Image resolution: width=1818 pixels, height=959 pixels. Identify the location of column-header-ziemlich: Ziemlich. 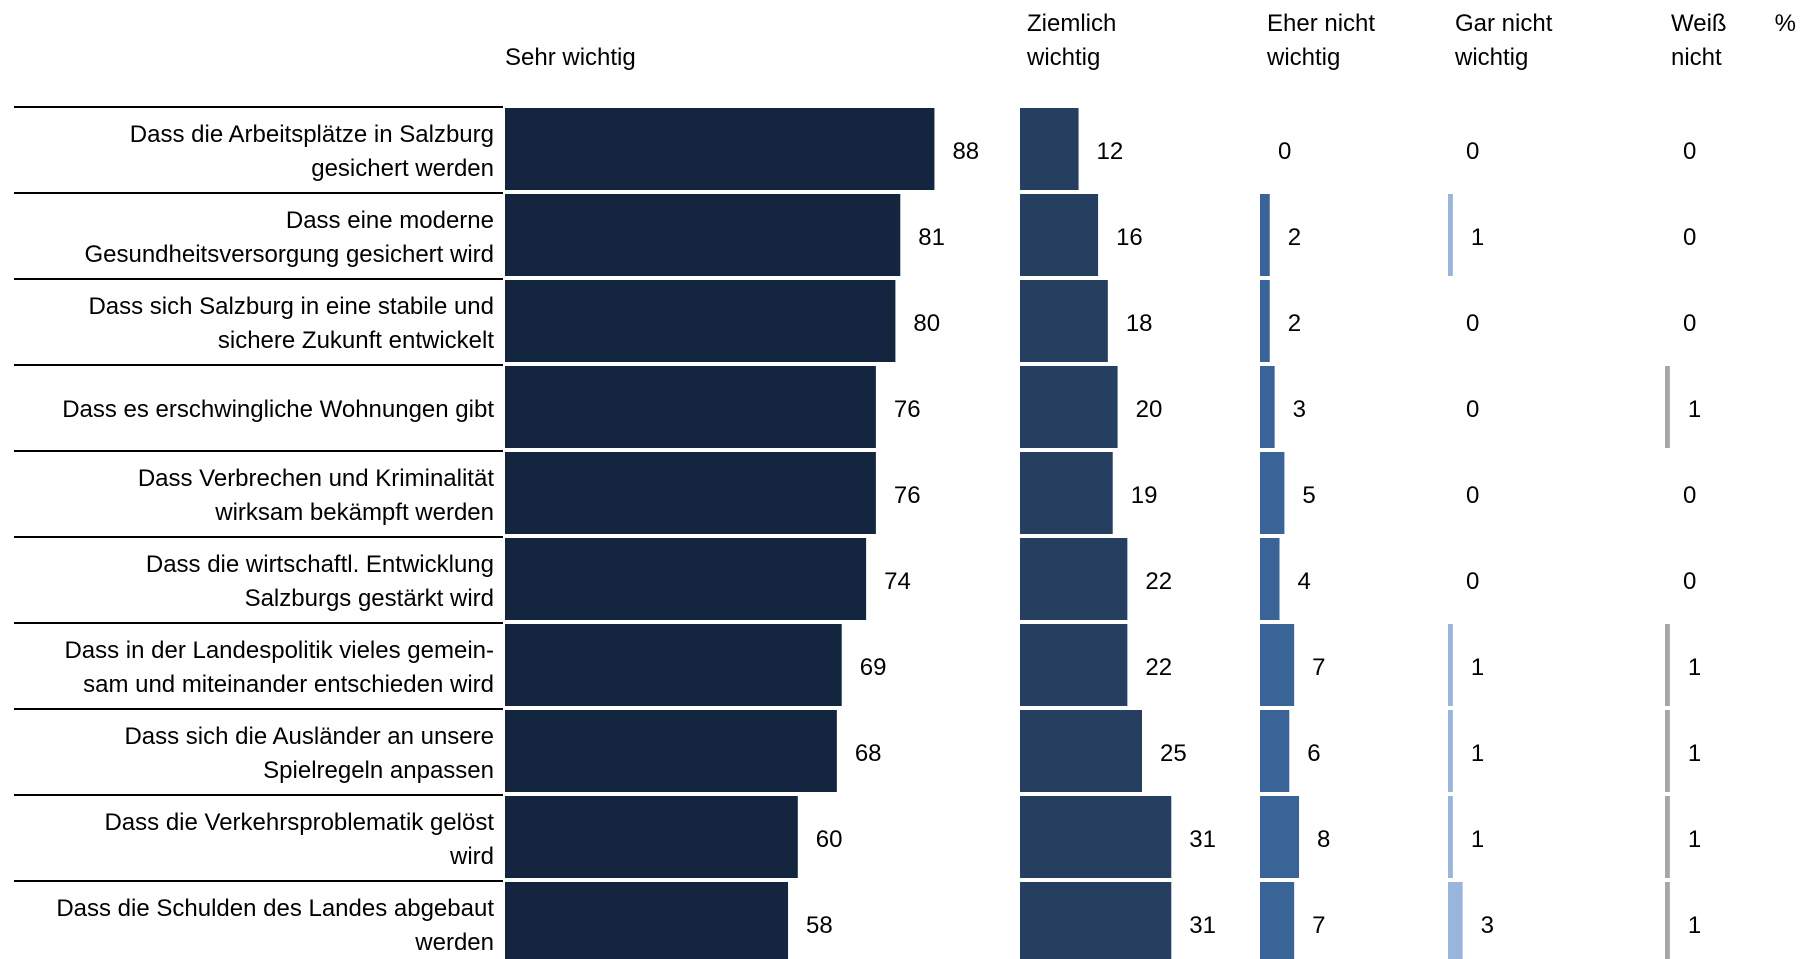
(1071, 23).